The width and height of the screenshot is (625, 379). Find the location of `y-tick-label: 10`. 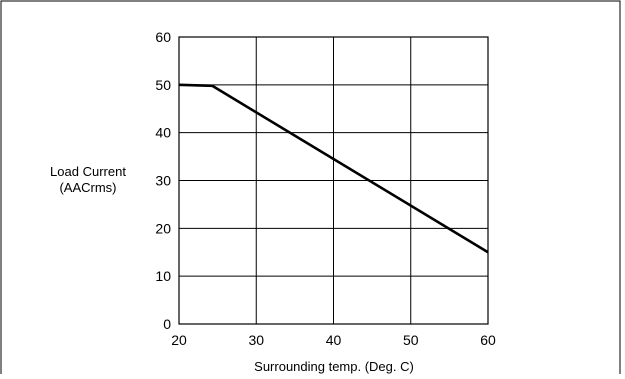

y-tick-label: 10 is located at coordinates (163, 276).